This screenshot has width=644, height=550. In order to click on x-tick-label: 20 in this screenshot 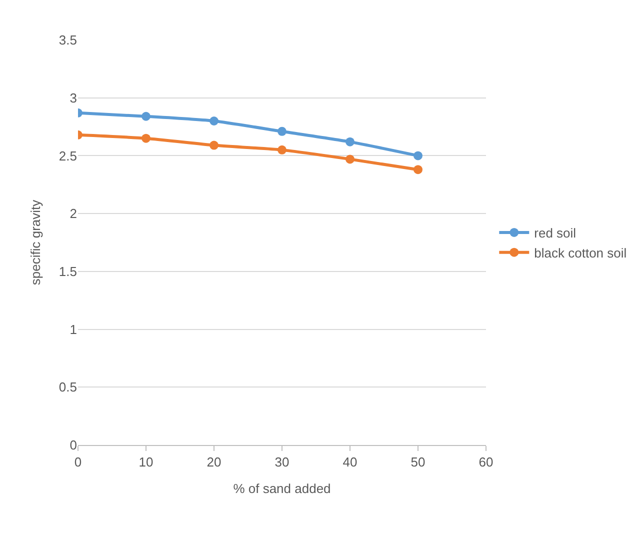, I will do `click(214, 462)`.